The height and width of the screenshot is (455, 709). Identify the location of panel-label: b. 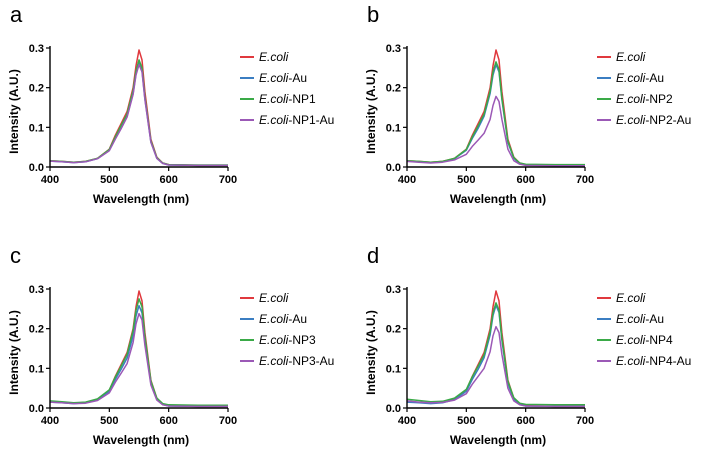
(373, 14).